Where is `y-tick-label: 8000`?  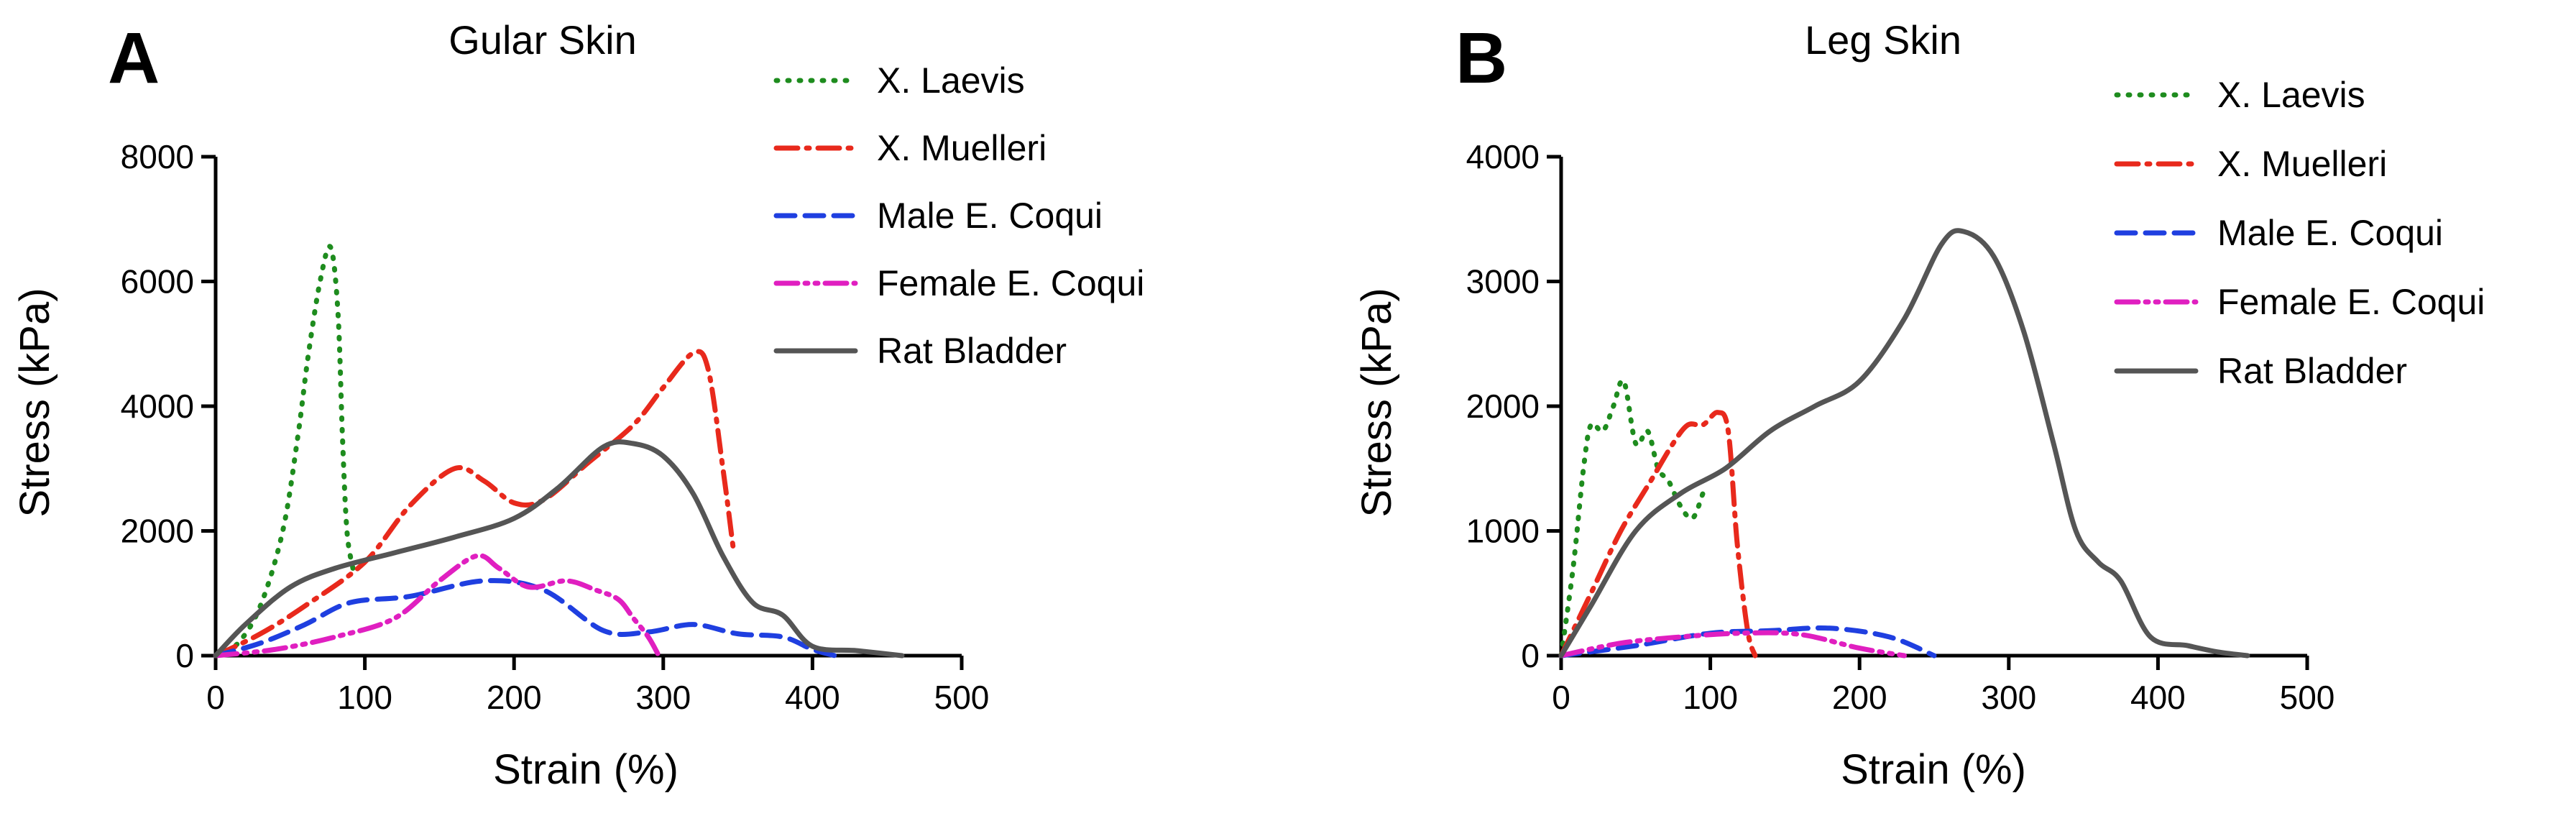 y-tick-label: 8000 is located at coordinates (157, 156).